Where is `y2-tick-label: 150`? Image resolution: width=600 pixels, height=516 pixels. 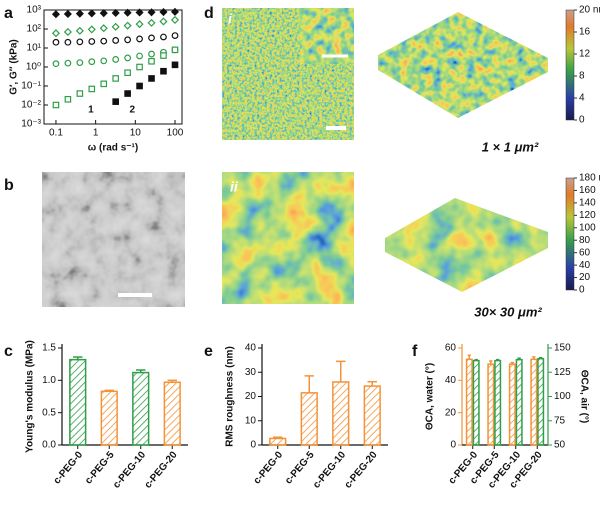
y2-tick-label: 150 is located at coordinates (562, 348).